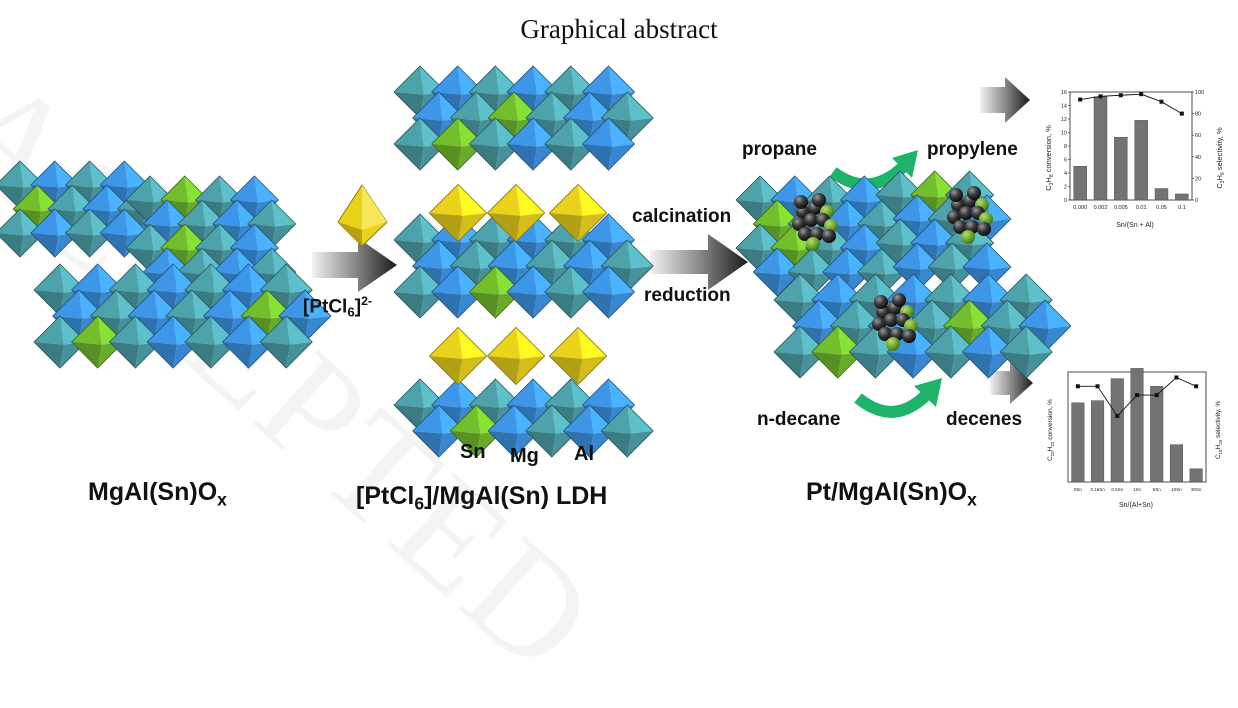 This screenshot has width=1238, height=708. Describe the element at coordinates (524, 456) in the screenshot. I see `label-mg: Mg` at that location.